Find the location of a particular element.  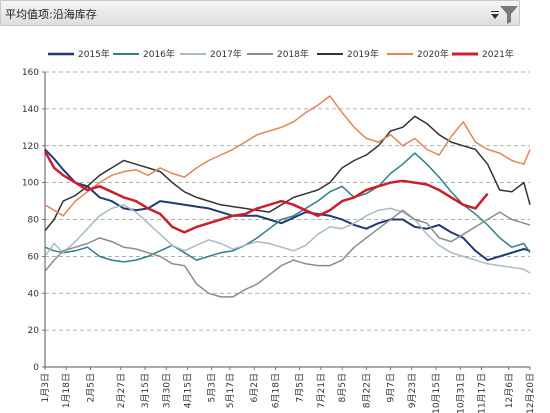

x-tick-label: 7月5日 is located at coordinates (300, 387).